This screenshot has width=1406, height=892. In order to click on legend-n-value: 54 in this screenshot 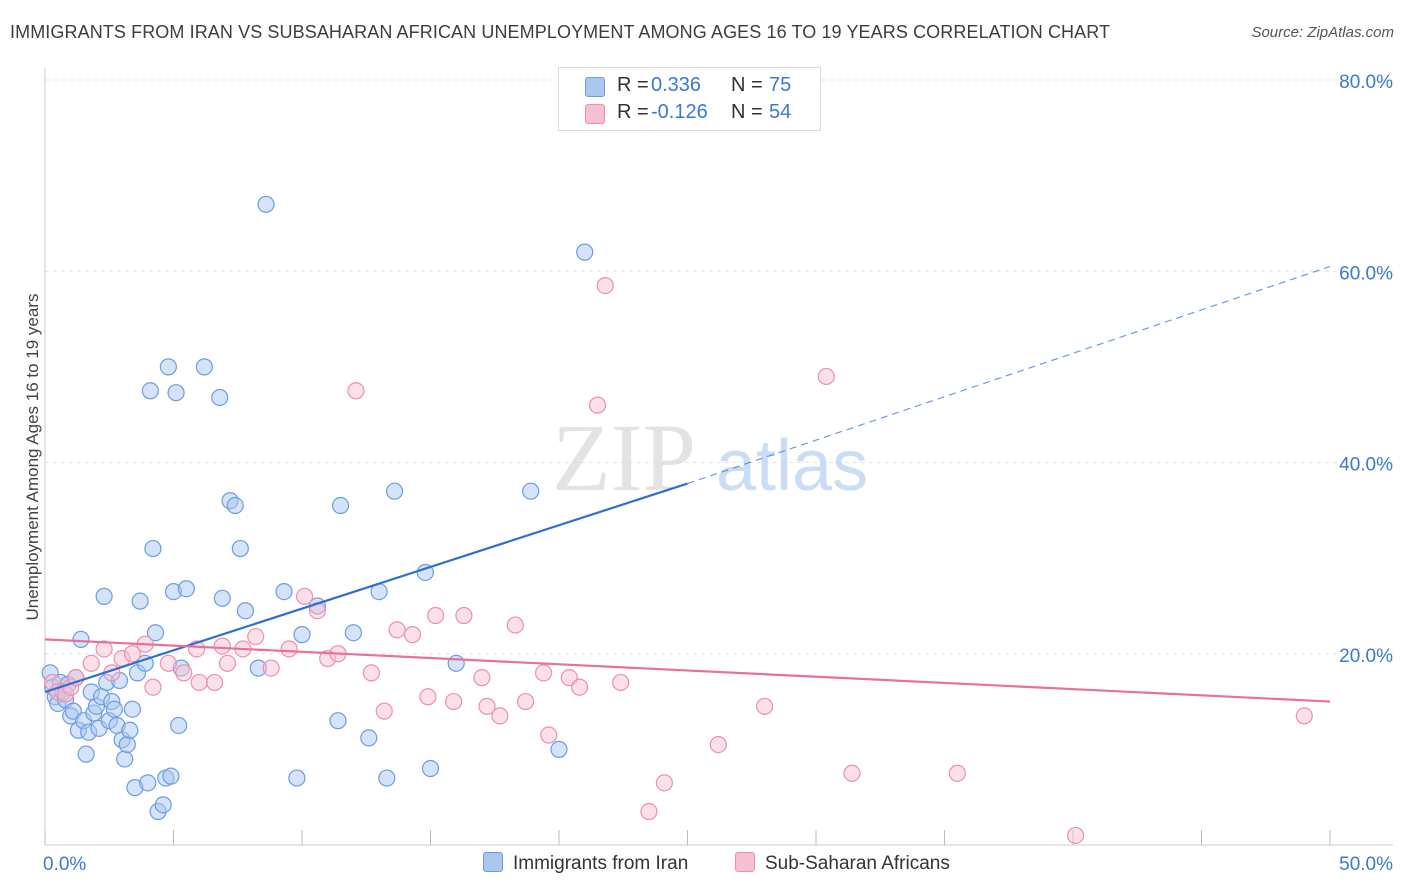, I will do `click(780, 112)`.